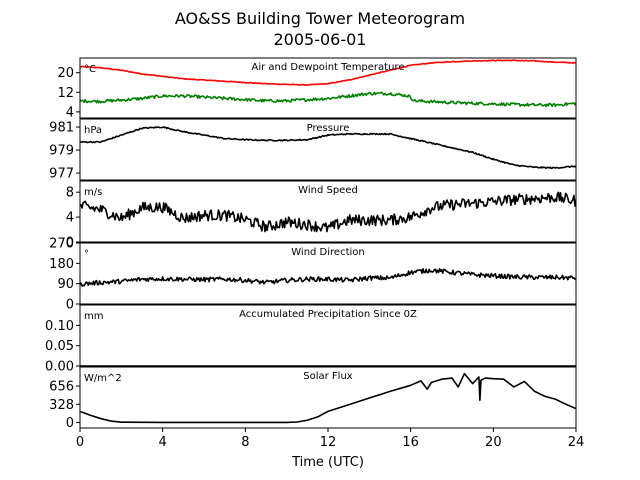 This screenshot has height=480, width=640. Describe the element at coordinates (328, 376) in the screenshot. I see `panel-title: Solar Flux` at that location.